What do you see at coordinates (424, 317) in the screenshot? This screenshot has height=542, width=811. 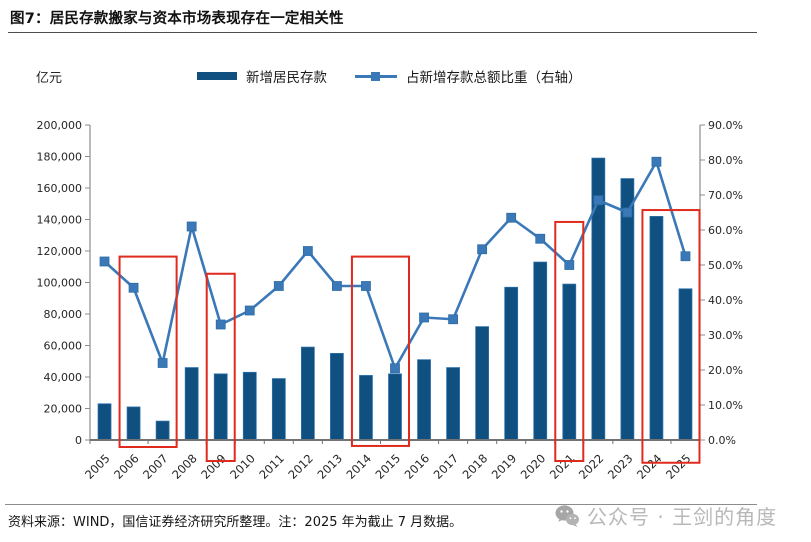 I see `ratio-marker-2016` at bounding box center [424, 317].